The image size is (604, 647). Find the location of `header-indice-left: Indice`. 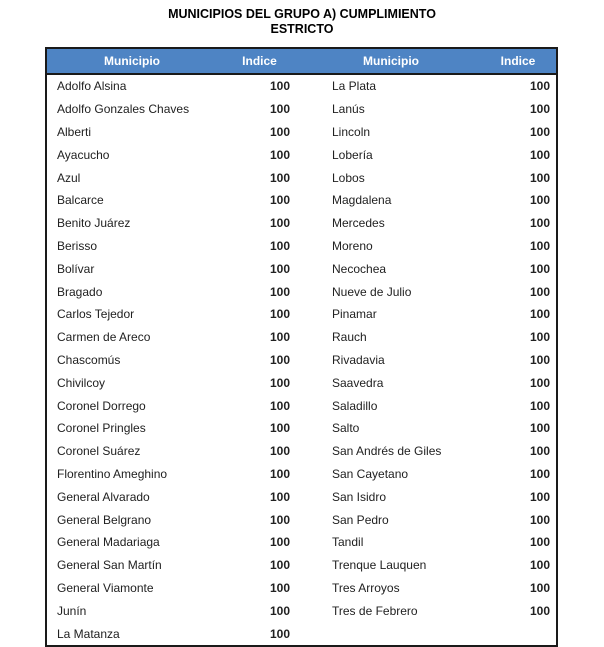

header-indice-left: Indice is located at coordinates (259, 61).